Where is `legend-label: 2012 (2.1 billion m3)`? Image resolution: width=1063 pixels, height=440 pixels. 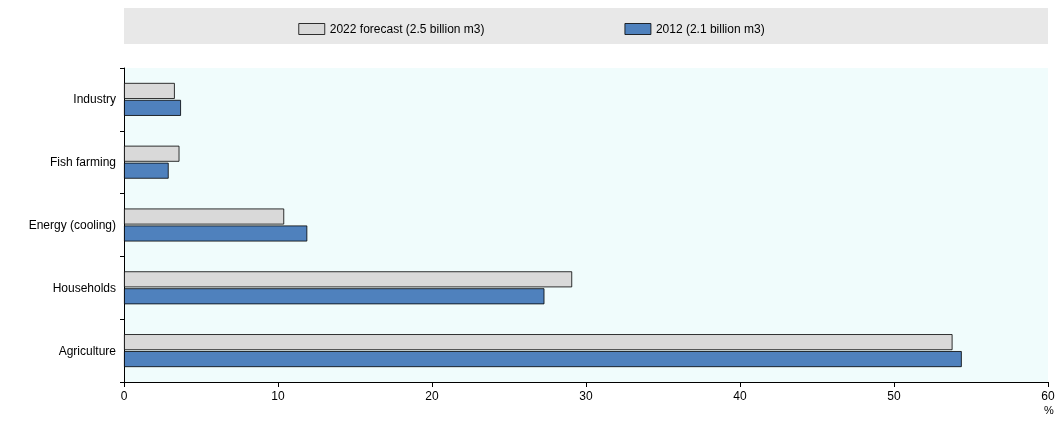 legend-label: 2012 (2.1 billion m3) is located at coordinates (710, 29).